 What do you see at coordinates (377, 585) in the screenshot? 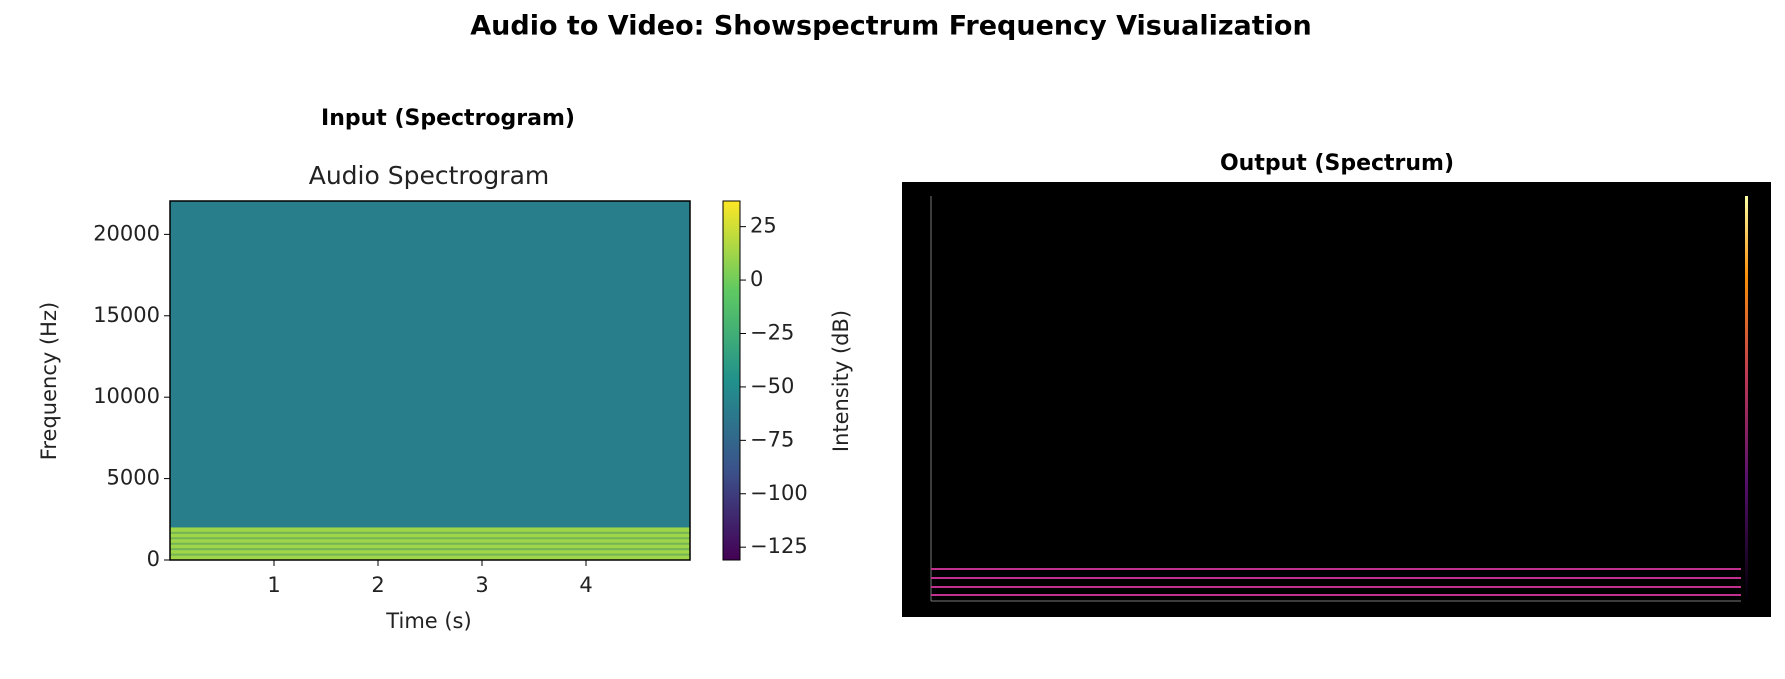
I see `x-tick-label: 2` at bounding box center [377, 585].